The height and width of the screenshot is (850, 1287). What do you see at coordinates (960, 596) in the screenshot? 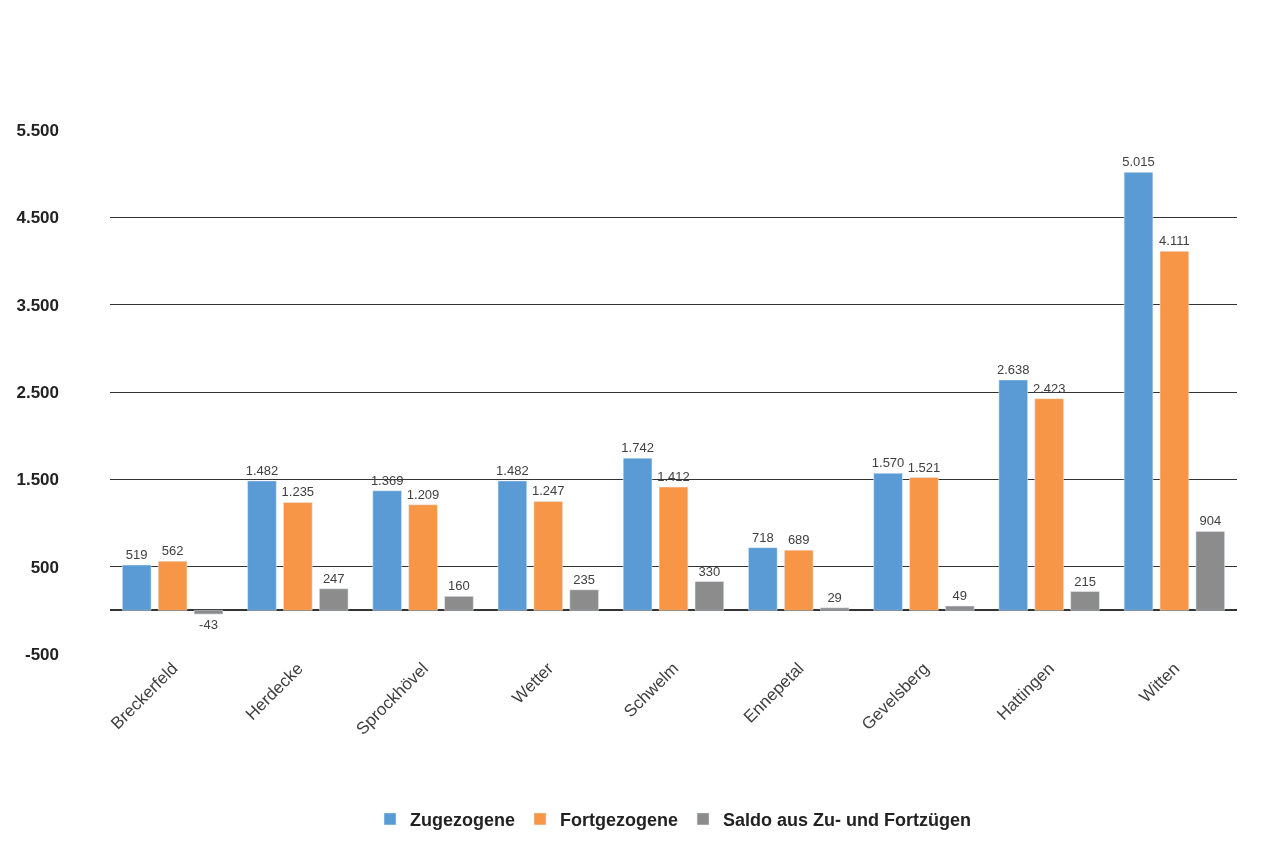
I see `data-label: 49` at bounding box center [960, 596].